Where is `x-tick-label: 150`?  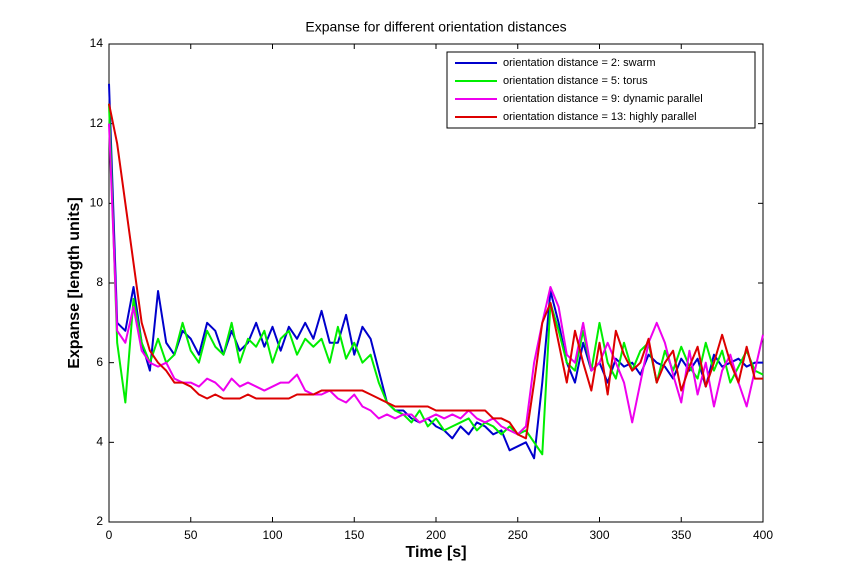
x-tick-label: 150 is located at coordinates (354, 535).